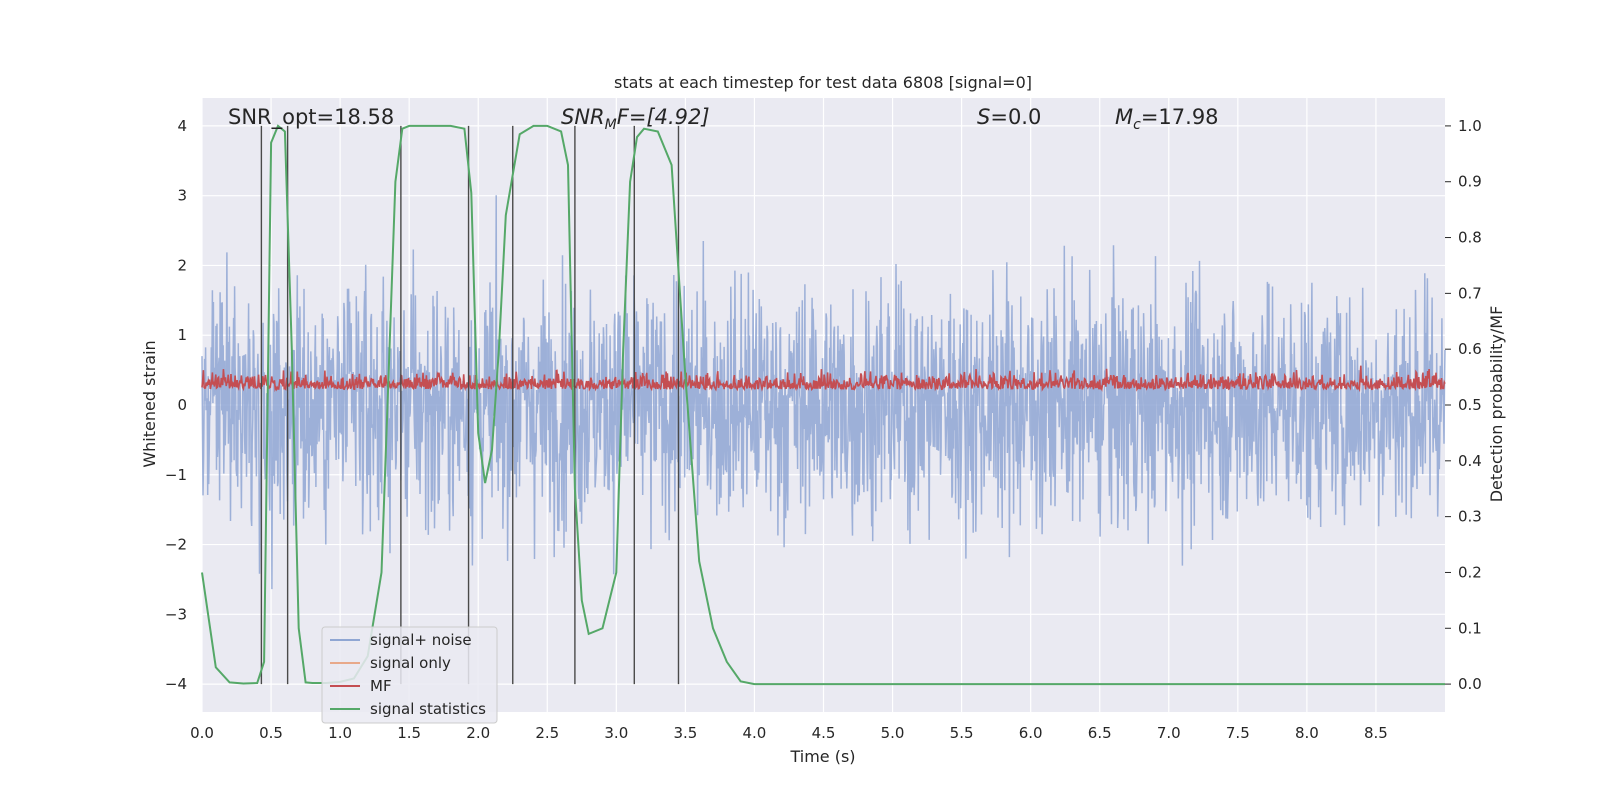 This screenshot has width=1600, height=800. What do you see at coordinates (381, 686) in the screenshot?
I see `legend-label-mf: MF` at bounding box center [381, 686].